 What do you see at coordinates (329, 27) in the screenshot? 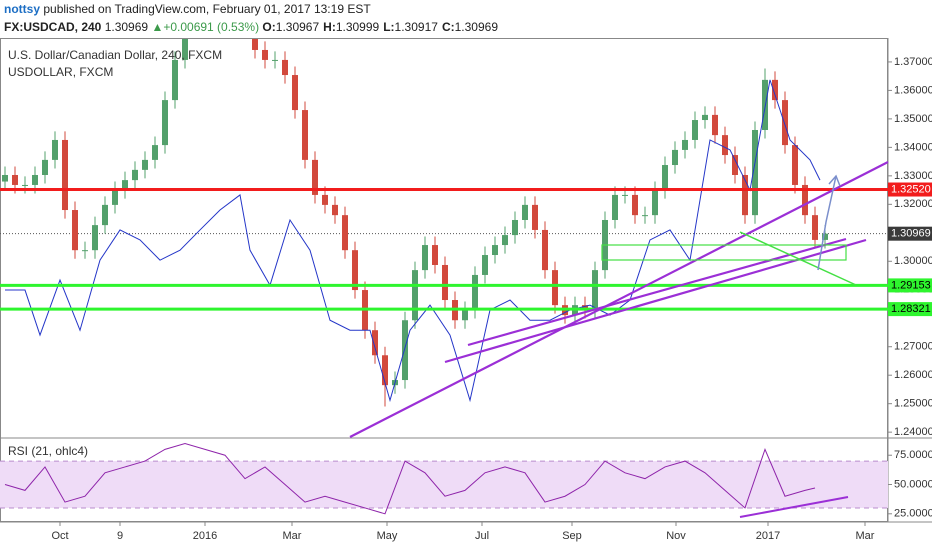
I see `ohlc-label: H:` at bounding box center [329, 27].